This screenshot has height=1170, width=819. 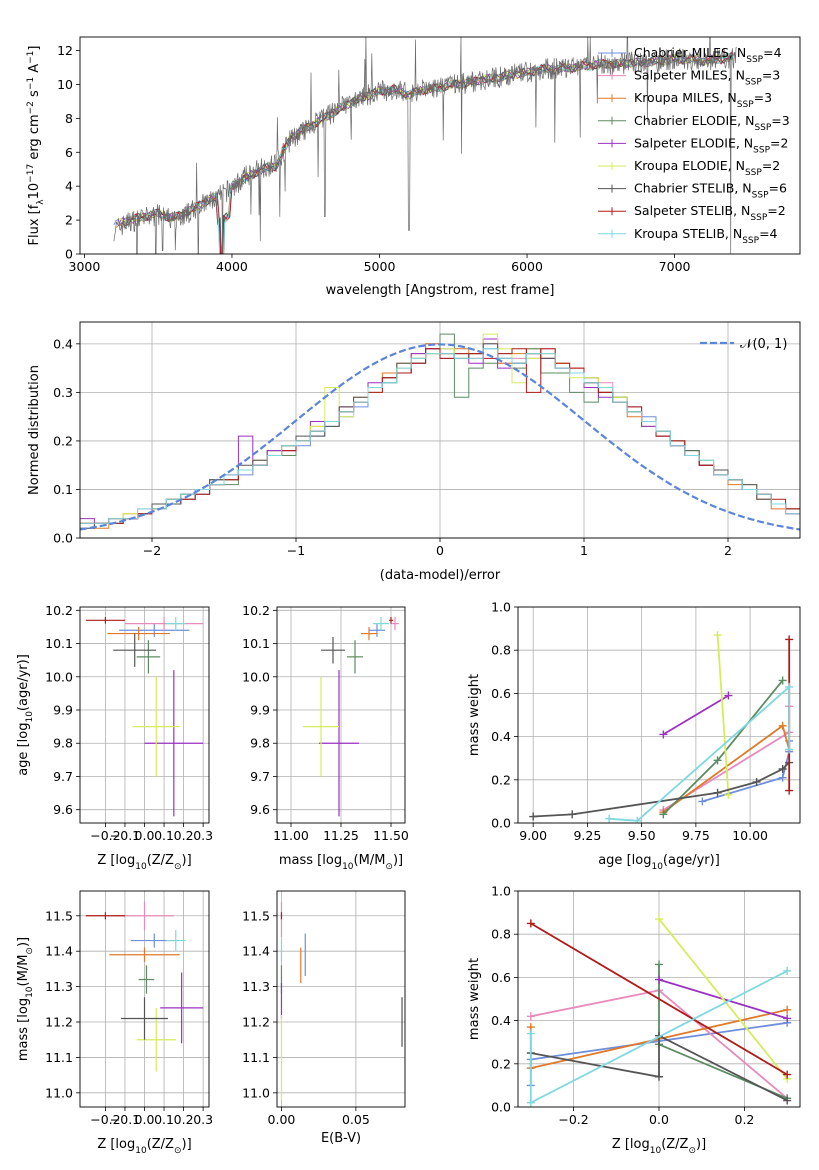 I want to click on y-tick-label: 1.0, so click(x=501, y=891).